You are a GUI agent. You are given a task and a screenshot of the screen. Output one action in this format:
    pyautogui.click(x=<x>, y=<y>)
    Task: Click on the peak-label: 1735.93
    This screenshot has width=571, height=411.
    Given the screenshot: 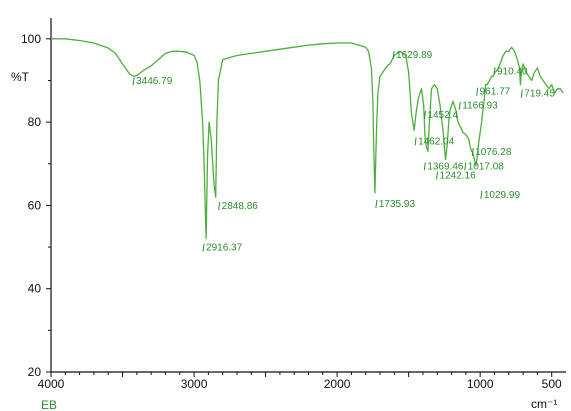 What is the action you would take?
    pyautogui.click(x=397, y=204)
    